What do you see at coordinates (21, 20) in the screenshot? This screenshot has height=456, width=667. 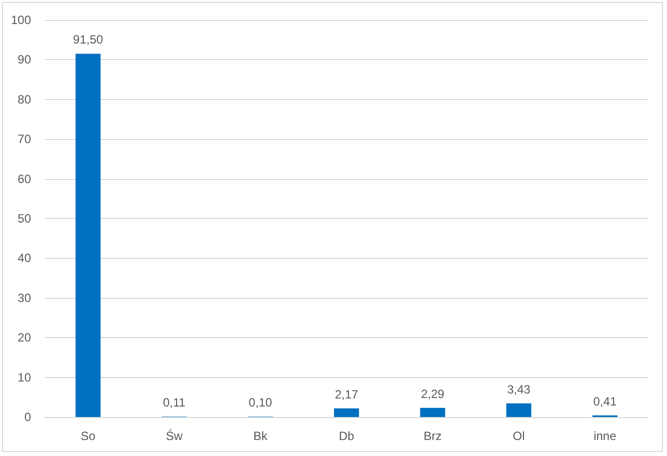 I see `y-tick-label: 100` at bounding box center [21, 20].